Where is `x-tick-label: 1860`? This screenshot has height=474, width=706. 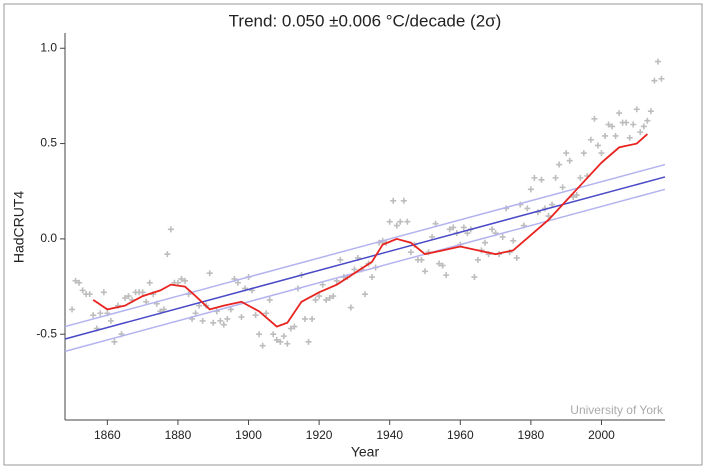
x-tick-label: 1860 is located at coordinates (107, 435).